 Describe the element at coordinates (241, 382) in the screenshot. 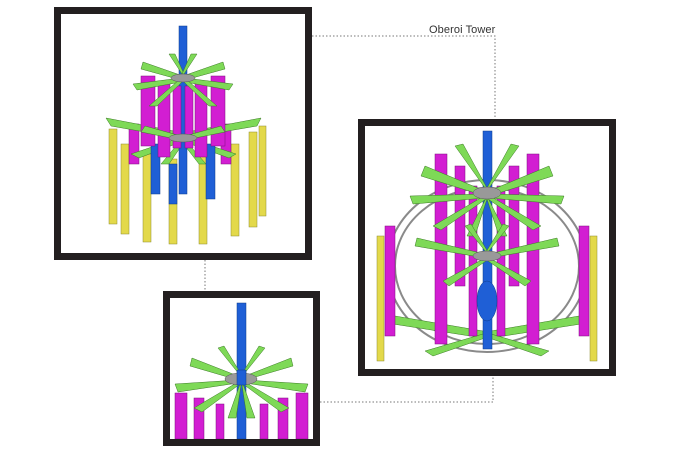

I see `radial-arms` at that location.